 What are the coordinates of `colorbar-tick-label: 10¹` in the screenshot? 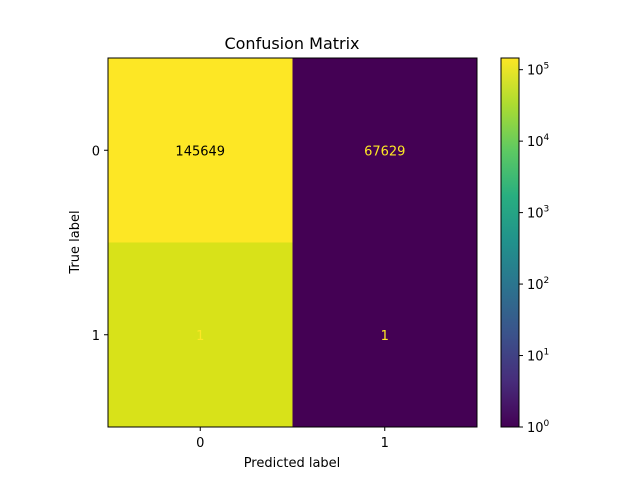 It's located at (538, 356).